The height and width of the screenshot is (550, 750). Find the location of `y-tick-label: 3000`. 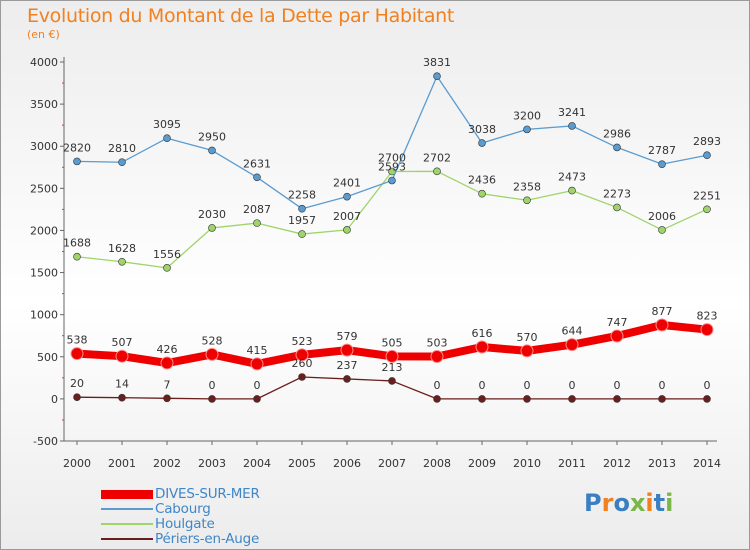

y-tick-label: 3000 is located at coordinates (44, 146).